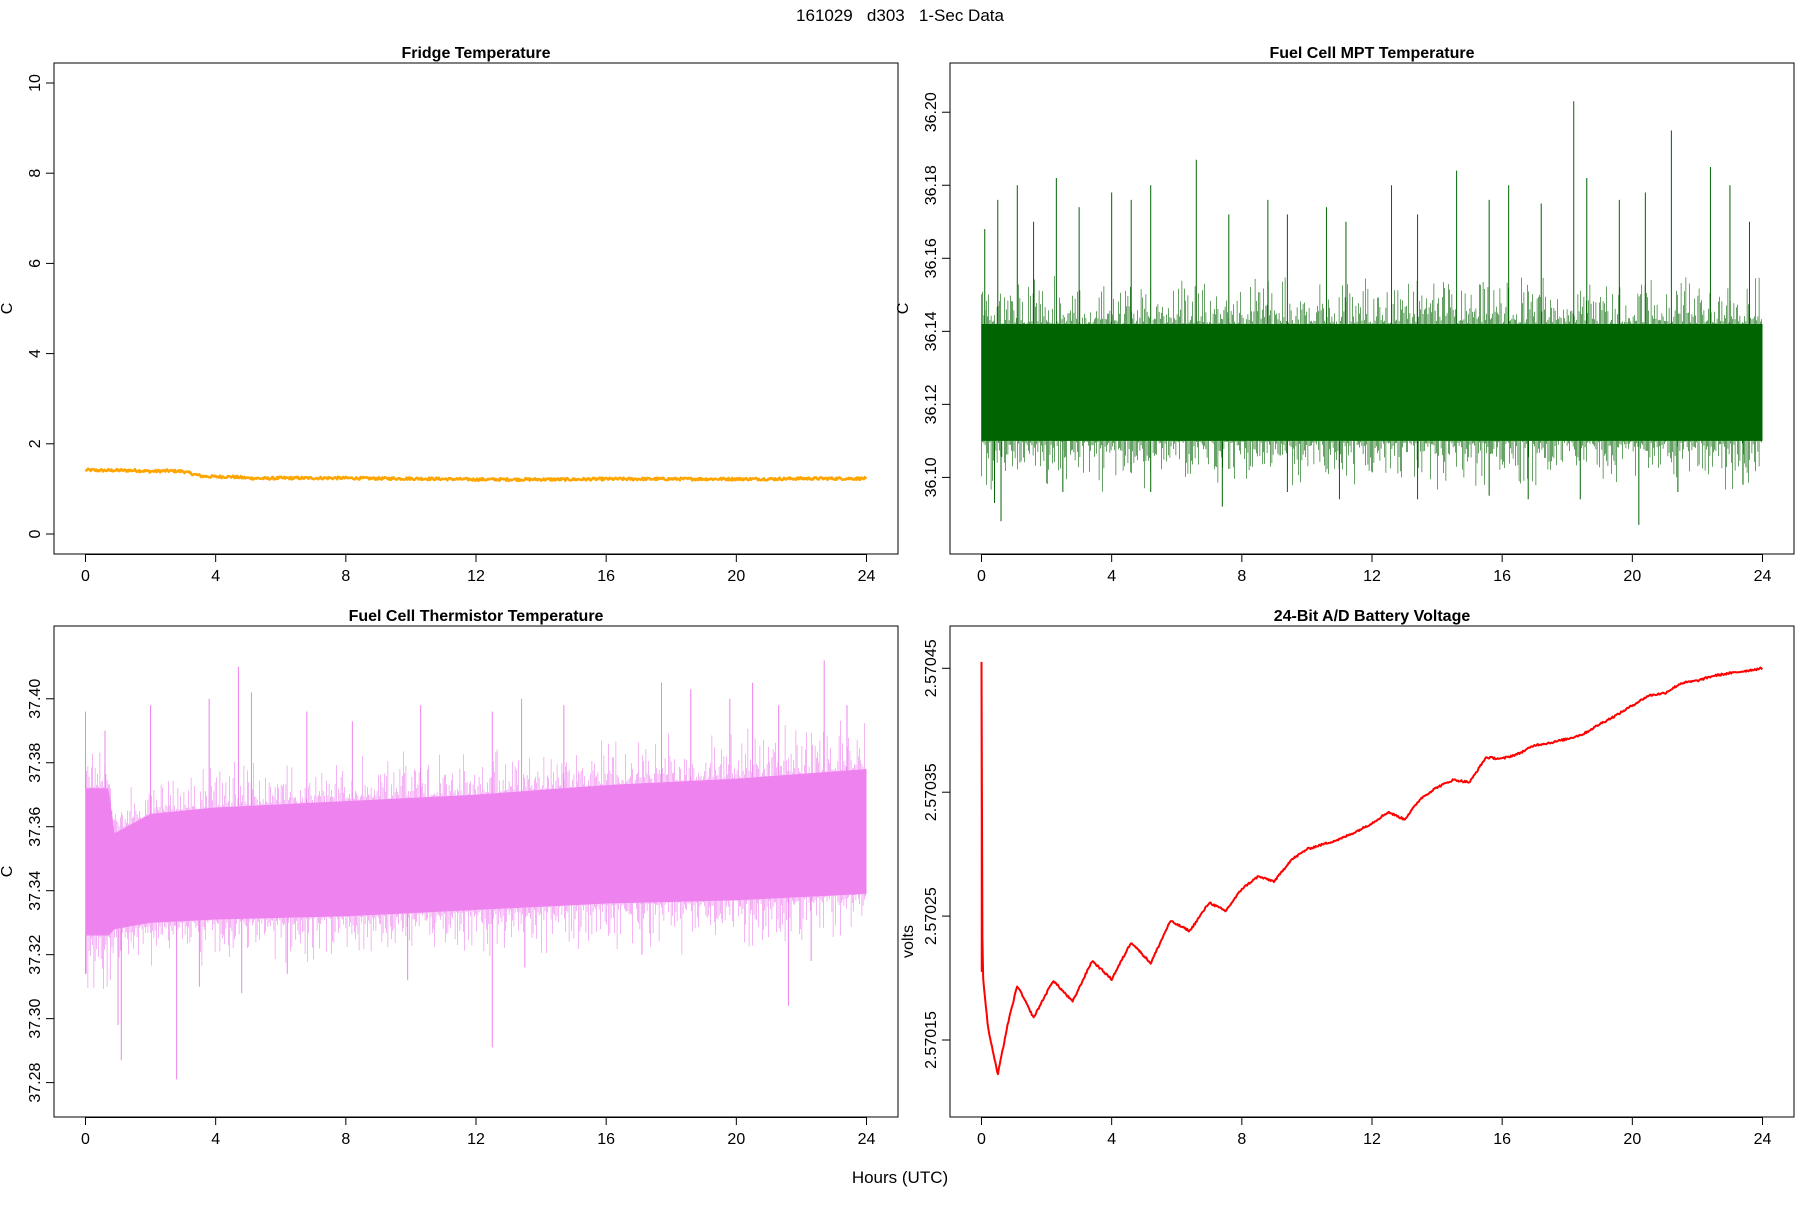 This screenshot has height=1205, width=1800. What do you see at coordinates (35, 1019) in the screenshot?
I see `y-tick-label: 37.30` at bounding box center [35, 1019].